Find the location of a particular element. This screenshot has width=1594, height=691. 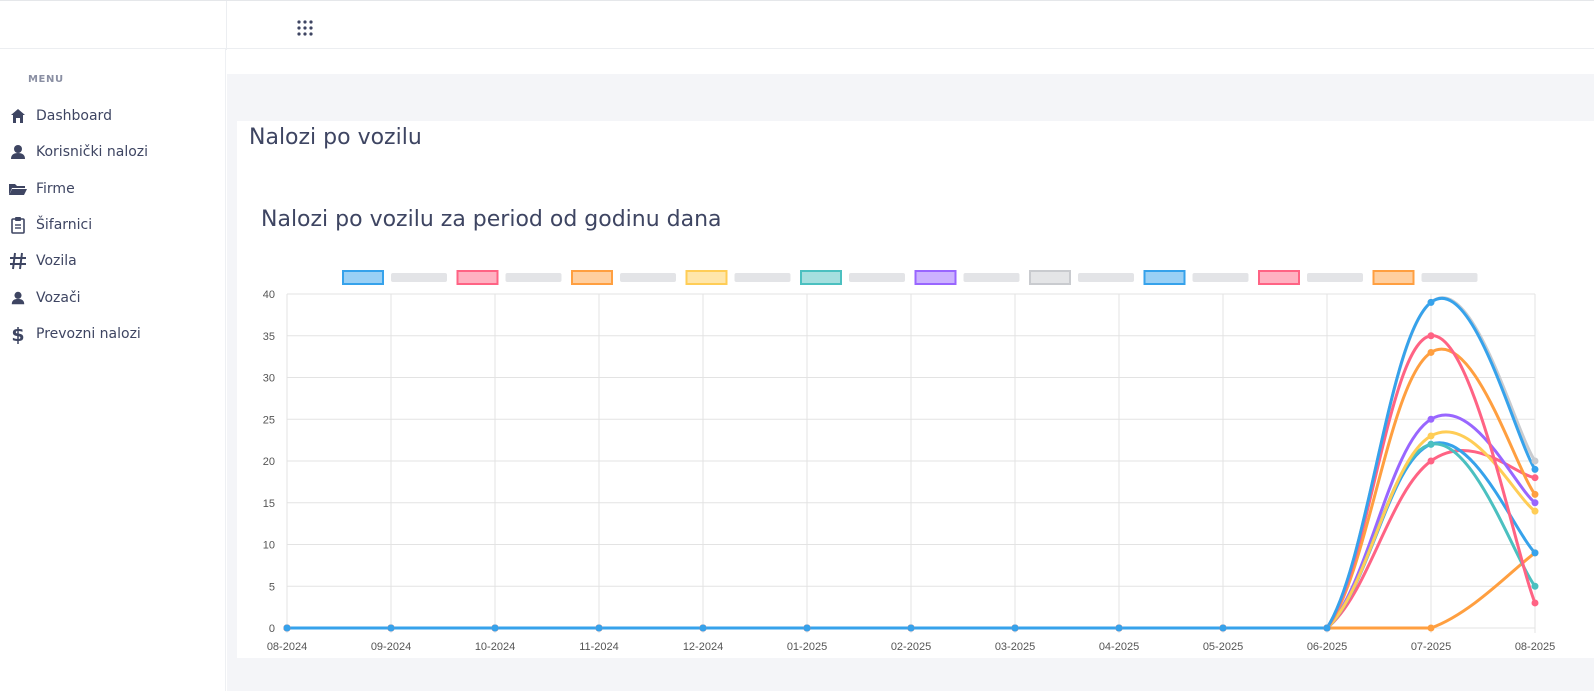

apps-button is located at coordinates (305, 28).